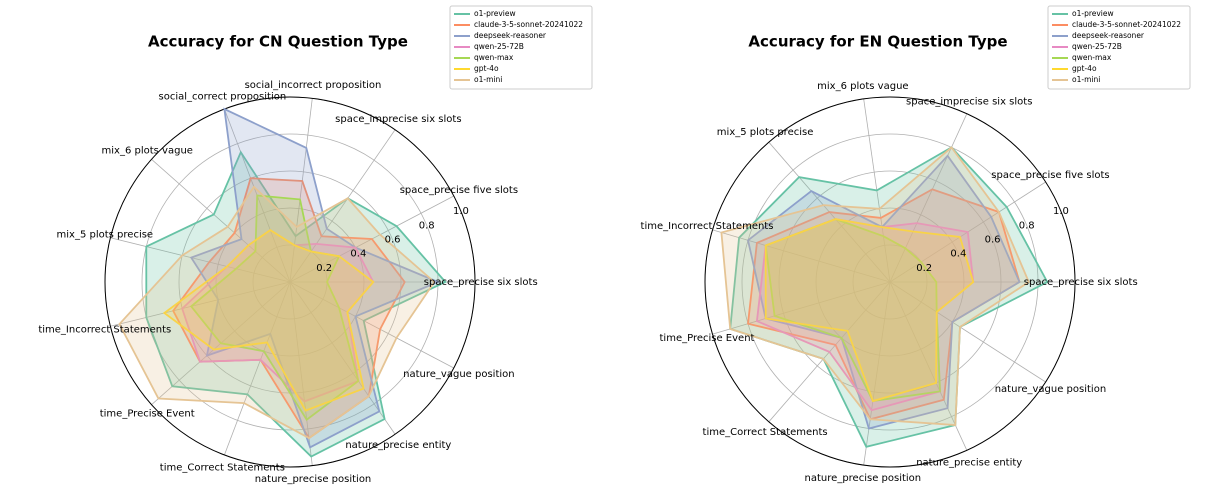 This screenshot has width=1208, height=499. What do you see at coordinates (877, 42) in the screenshot?
I see `chart-title: Accuracy for EN Question Type` at bounding box center [877, 42].